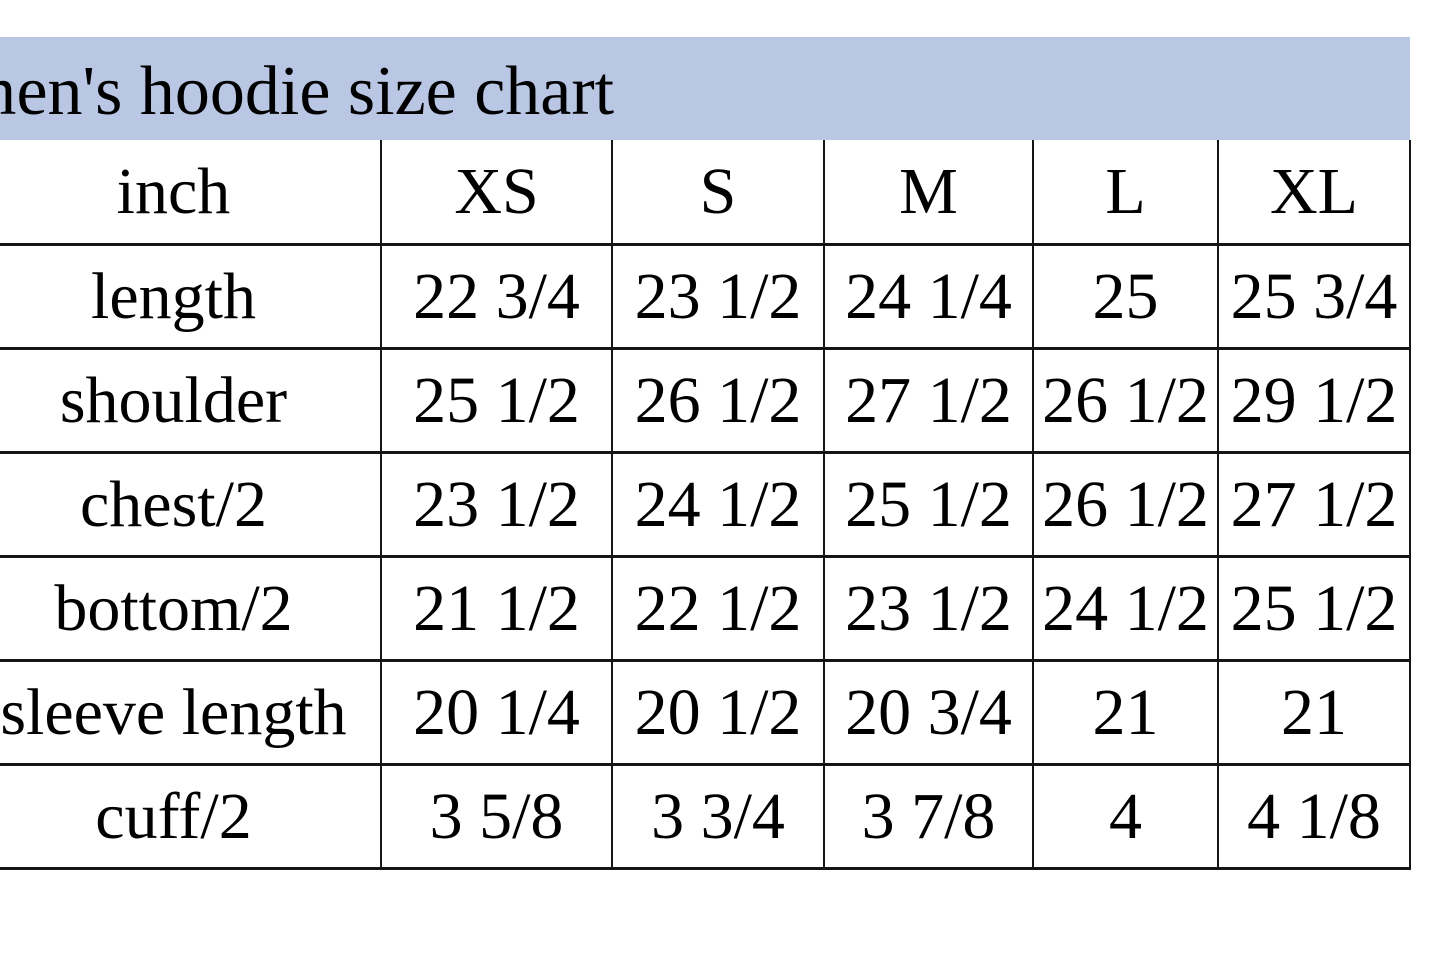  Describe the element at coordinates (1125, 400) in the screenshot. I see `cell-shoulder-l: 26 1/2` at that location.